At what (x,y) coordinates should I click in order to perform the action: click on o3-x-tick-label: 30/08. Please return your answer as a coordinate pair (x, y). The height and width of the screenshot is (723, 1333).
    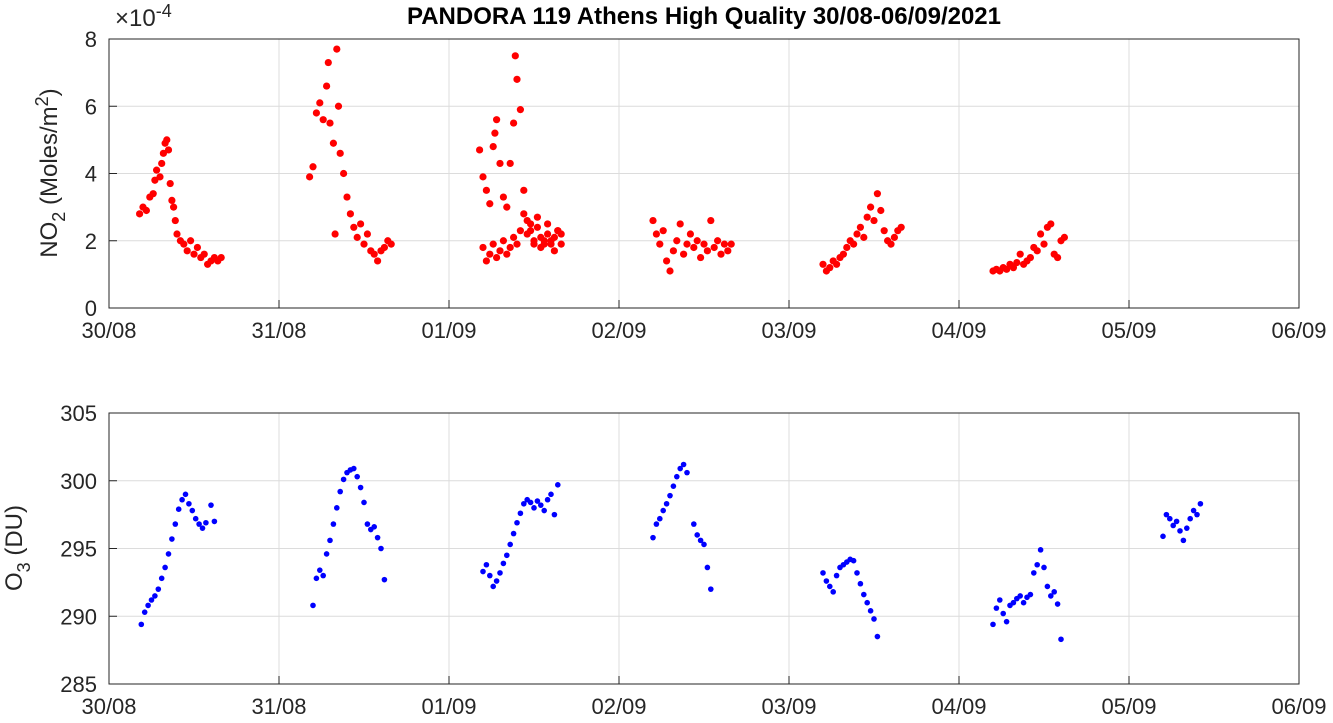
    Looking at the image, I should click on (108, 706).